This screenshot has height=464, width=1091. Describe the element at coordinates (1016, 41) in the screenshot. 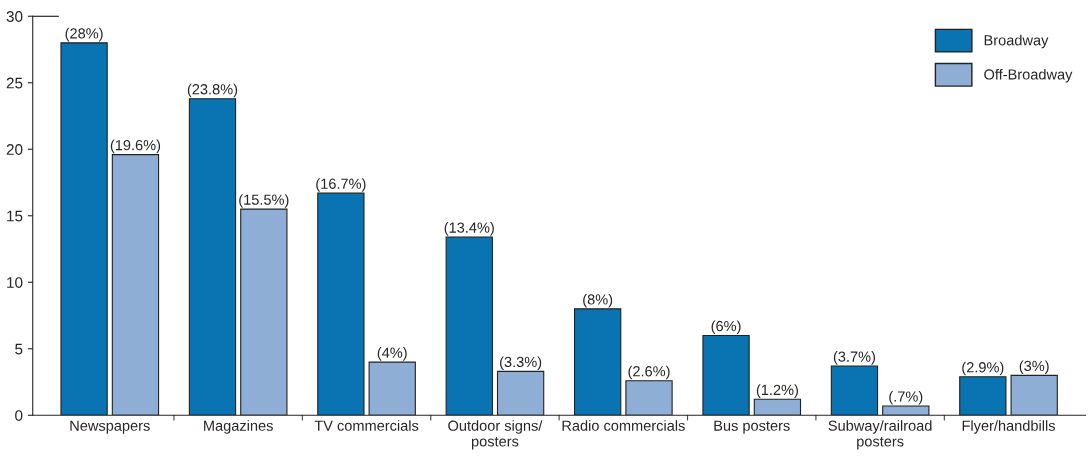

I see `legend-label: Broadway` at that location.